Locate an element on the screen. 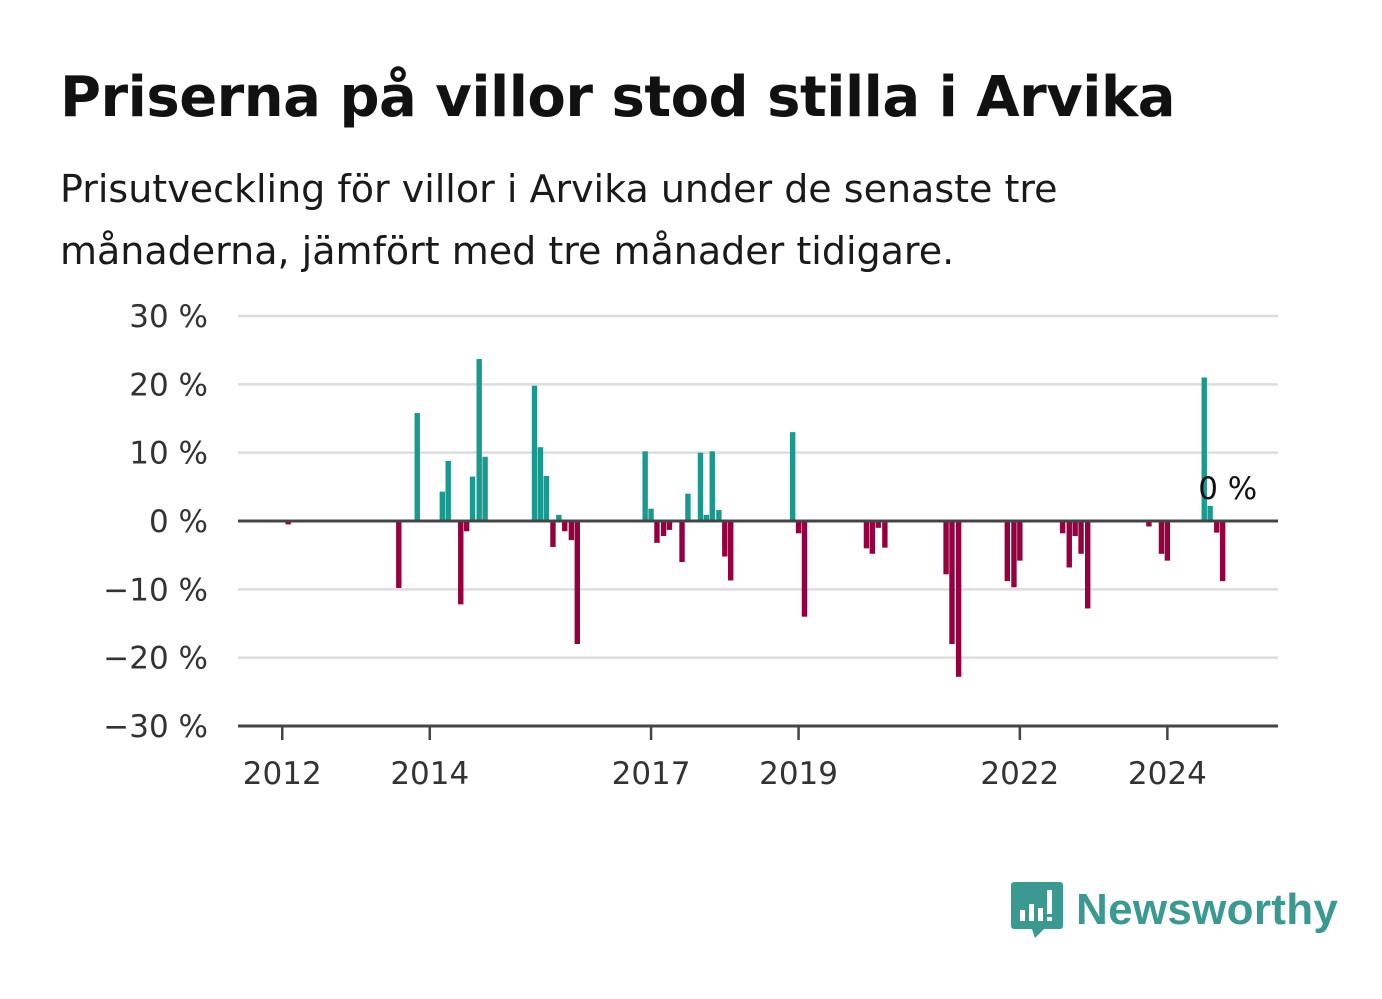  last-value-label: 0 % is located at coordinates (1227, 489).